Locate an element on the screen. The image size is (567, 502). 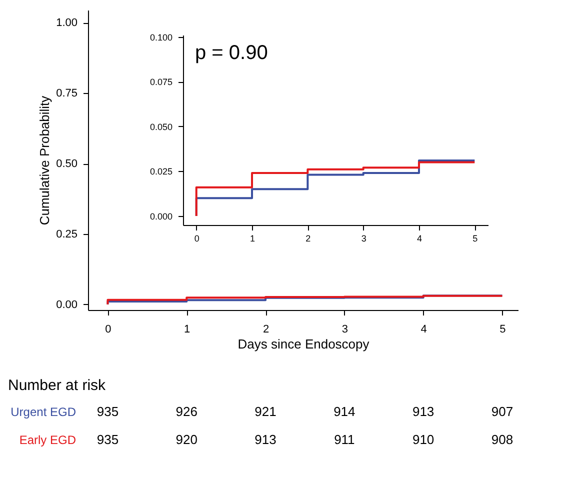
y-tick-label: 1.00 is located at coordinates (67, 23).